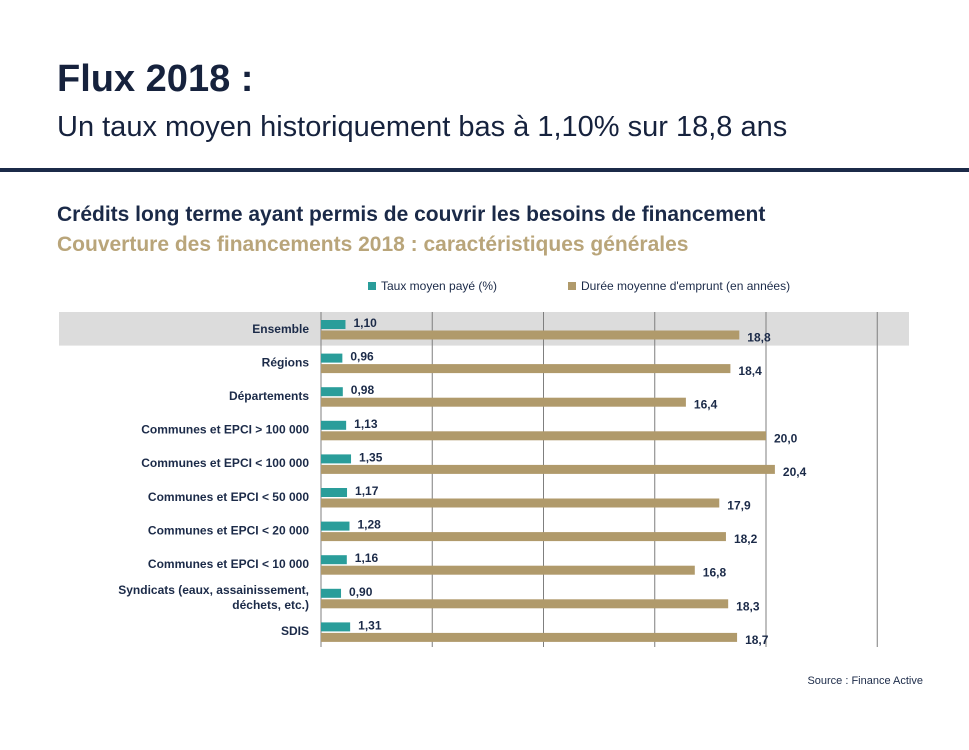 The height and width of the screenshot is (750, 969). Describe the element at coordinates (795, 472) in the screenshot. I see `data-label-duree: 20,4` at that location.